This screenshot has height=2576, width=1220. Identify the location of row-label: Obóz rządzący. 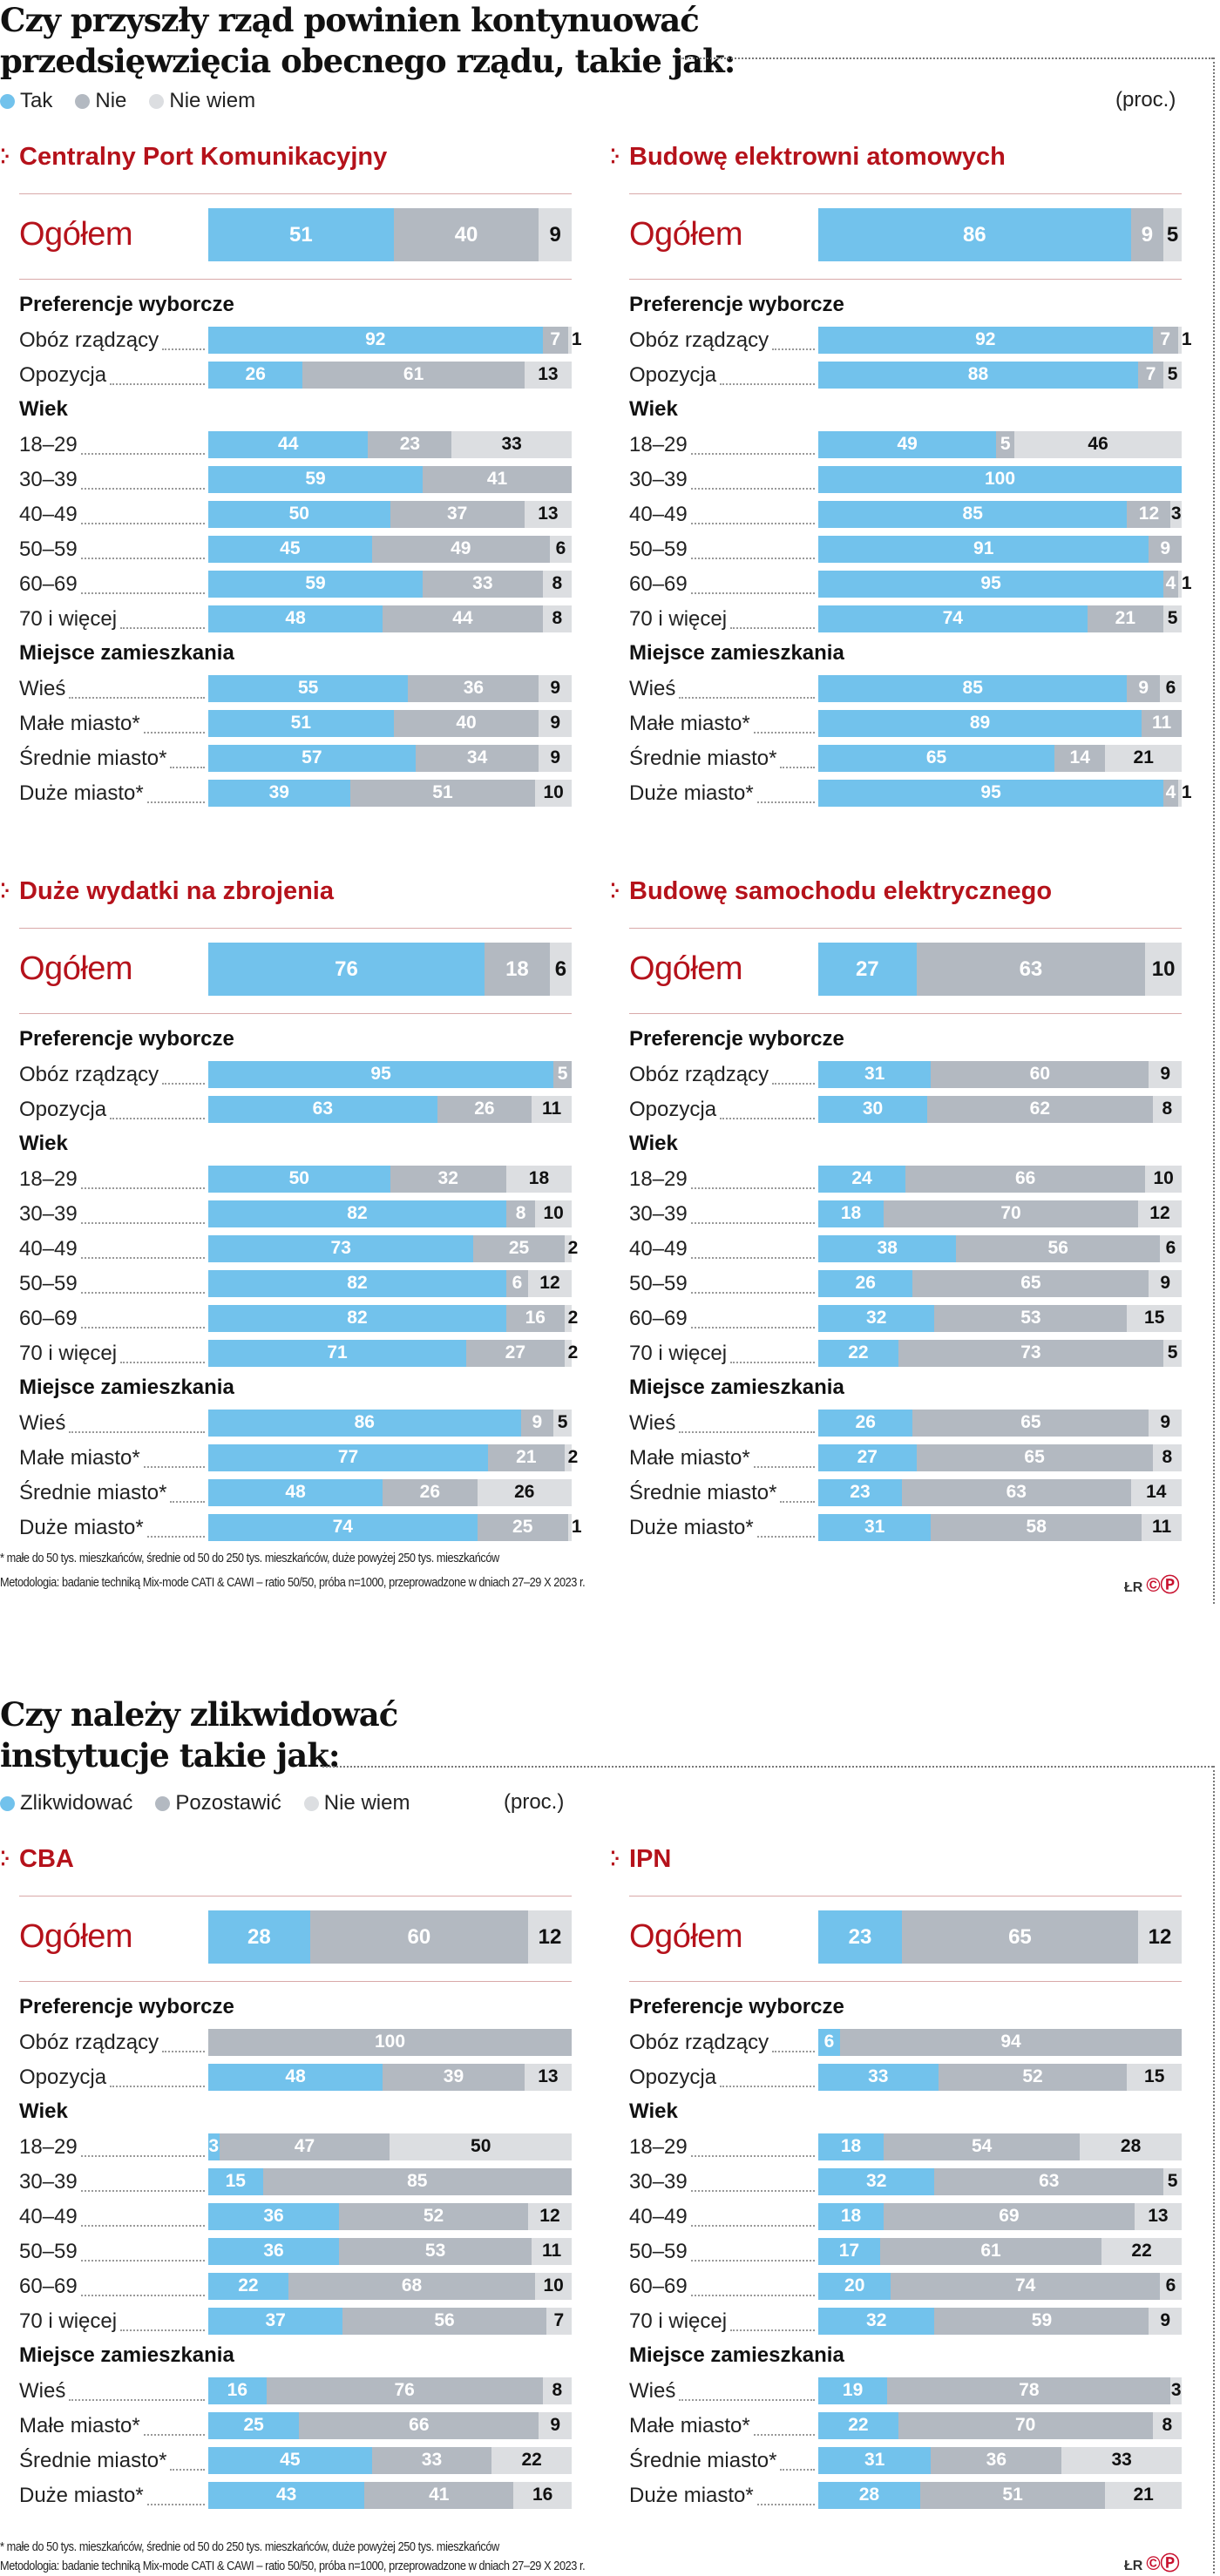
(723, 1074).